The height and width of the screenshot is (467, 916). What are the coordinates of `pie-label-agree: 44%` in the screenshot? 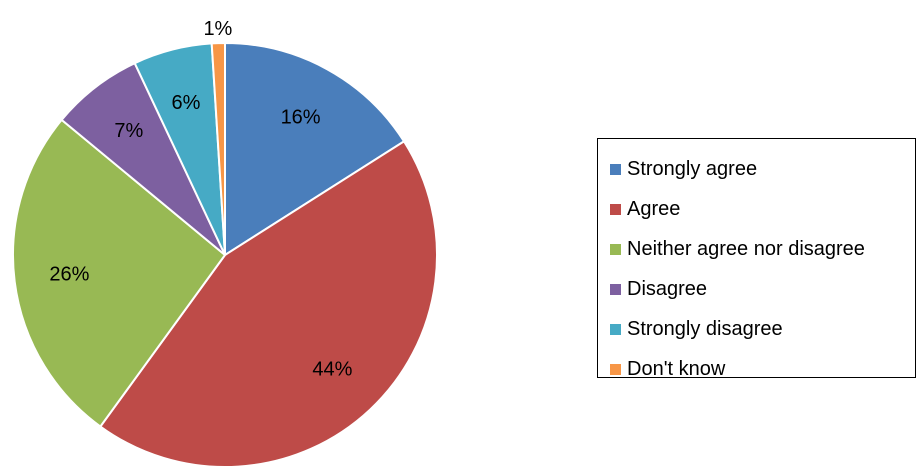 It's located at (332, 369).